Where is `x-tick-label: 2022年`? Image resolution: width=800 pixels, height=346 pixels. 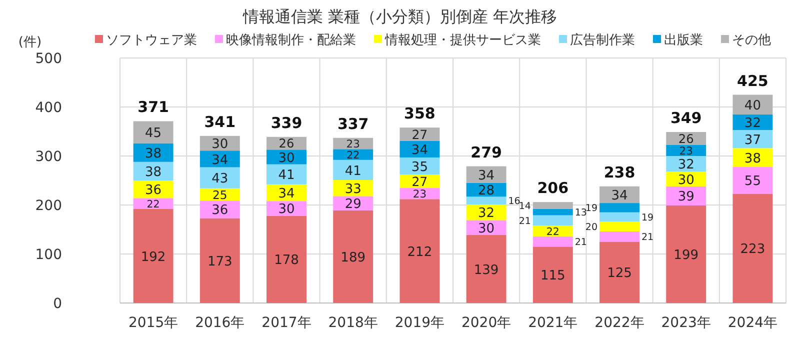
x-tick-label: 2022年 is located at coordinates (619, 323).